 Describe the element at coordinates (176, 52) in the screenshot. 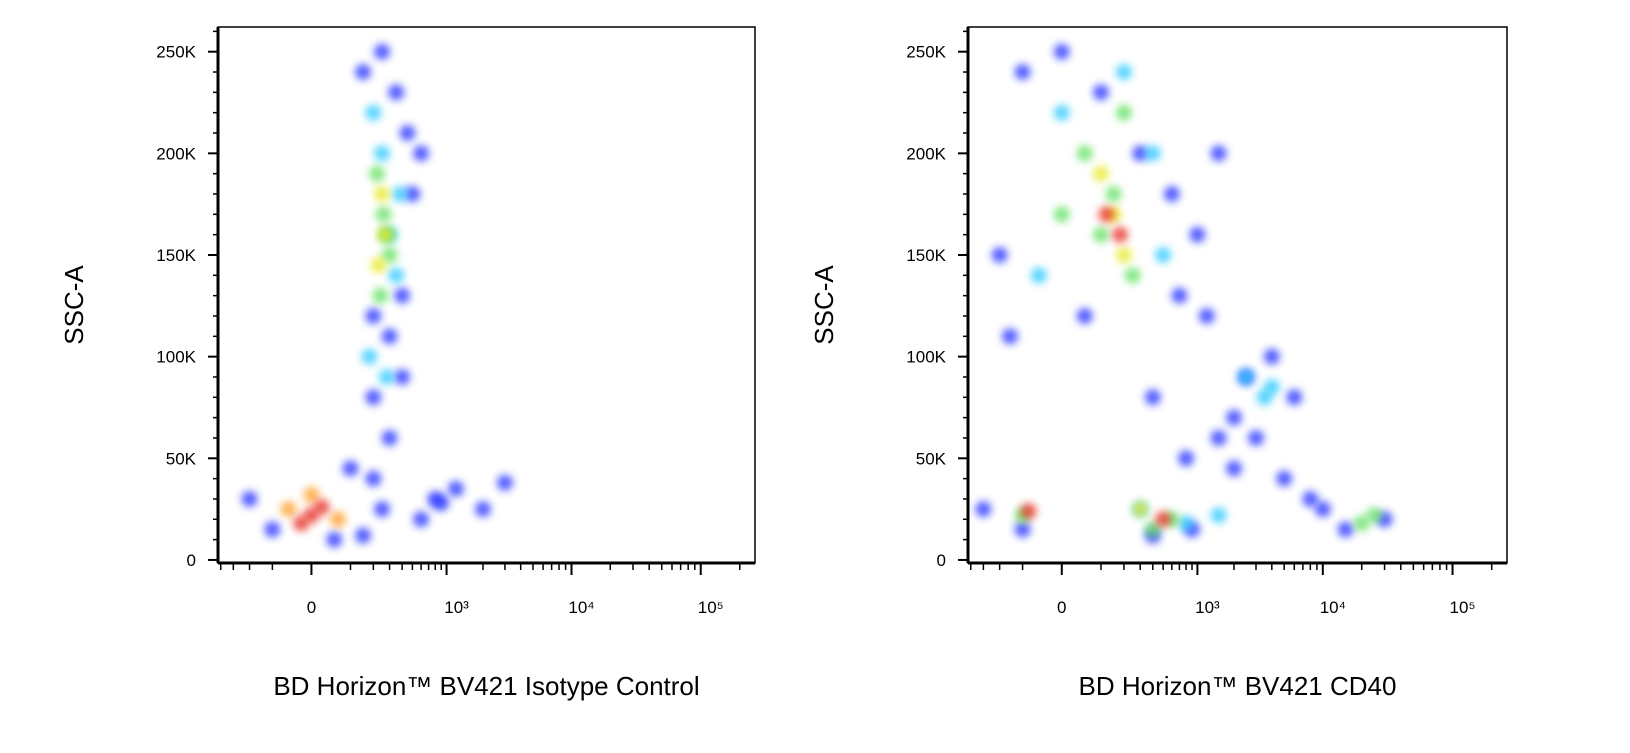

I see `y-tick-label: 250K` at that location.